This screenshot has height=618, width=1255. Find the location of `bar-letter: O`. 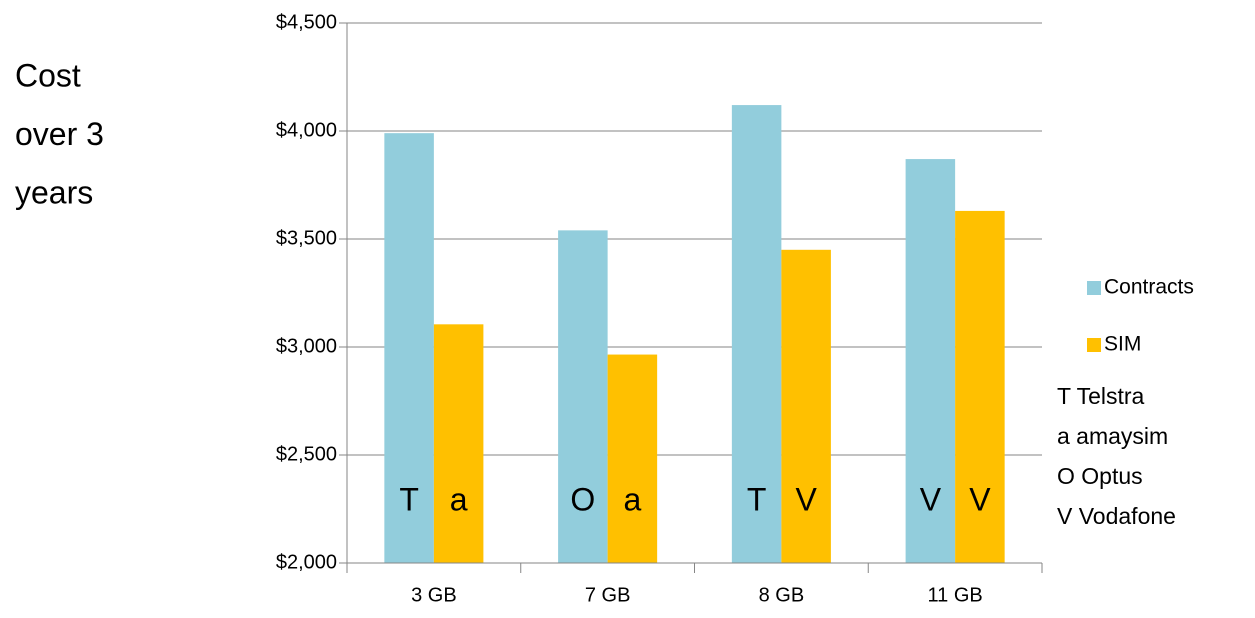

bar-letter: O is located at coordinates (582, 499).